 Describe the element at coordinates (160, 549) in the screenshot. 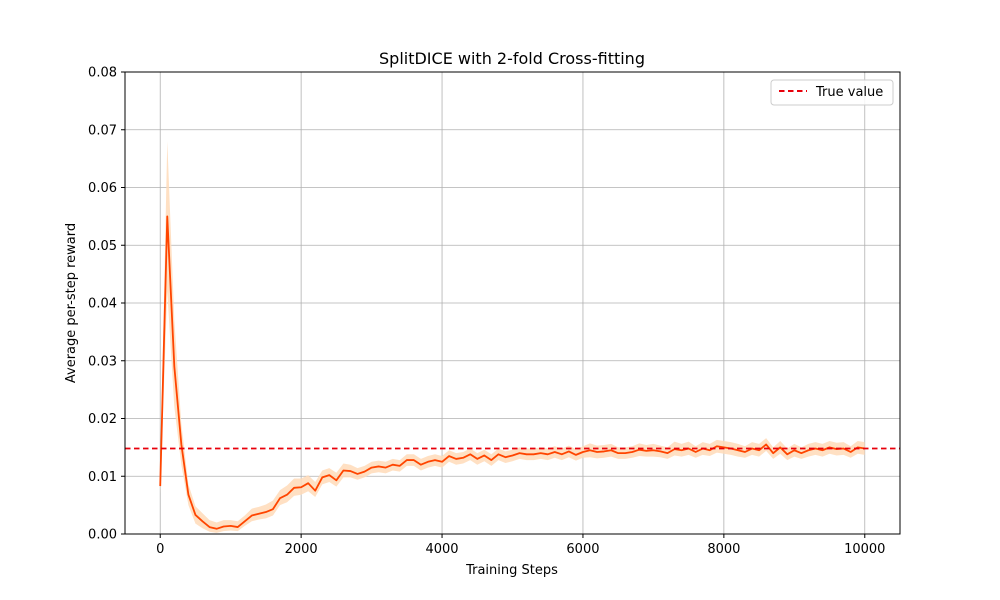

I see `x-tick-label: 0` at that location.